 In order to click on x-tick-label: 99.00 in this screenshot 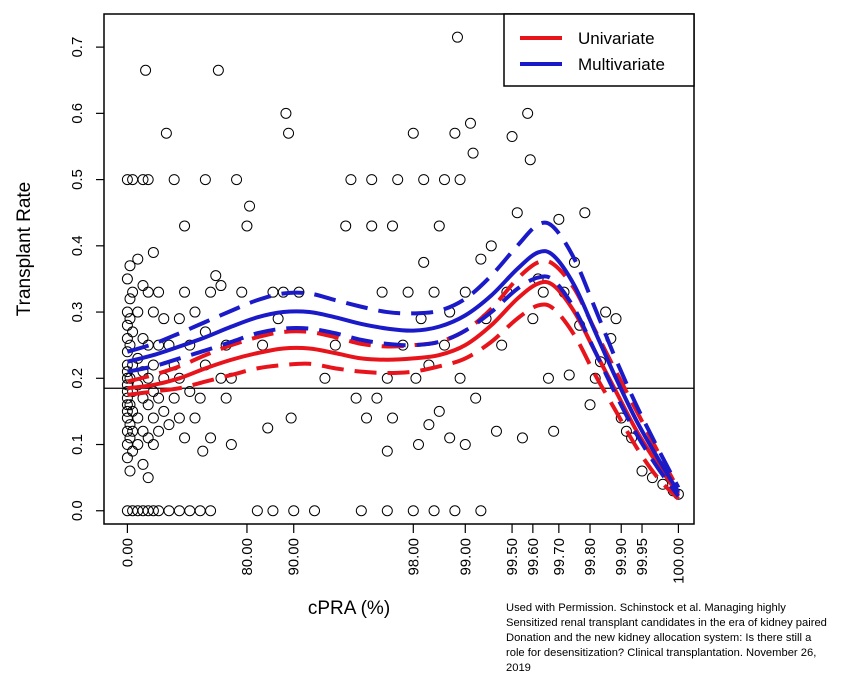, I will do `click(465, 557)`.